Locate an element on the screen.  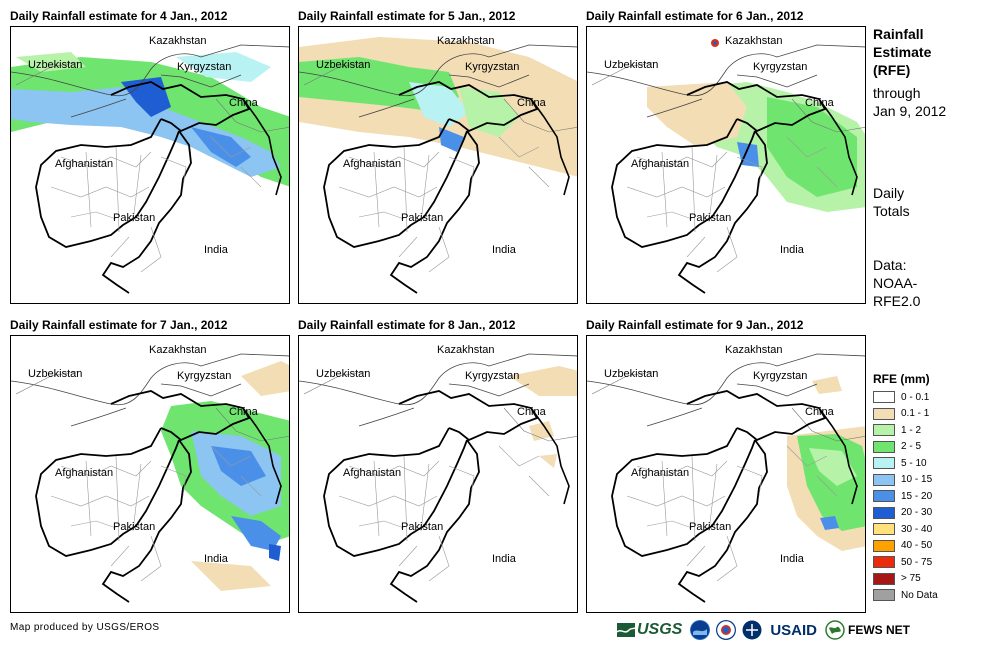
legend-label: 5 - 10 is located at coordinates (914, 463).